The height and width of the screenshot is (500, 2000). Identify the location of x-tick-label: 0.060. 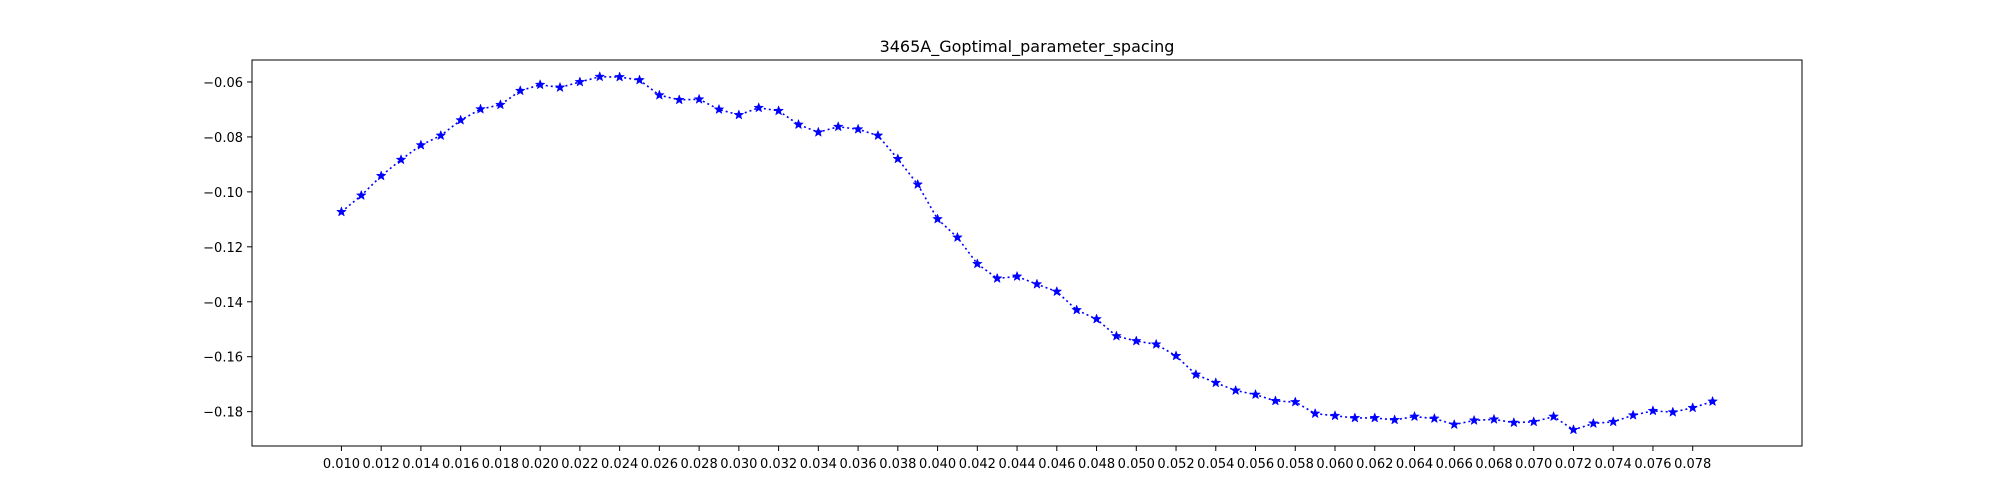
(1334, 464).